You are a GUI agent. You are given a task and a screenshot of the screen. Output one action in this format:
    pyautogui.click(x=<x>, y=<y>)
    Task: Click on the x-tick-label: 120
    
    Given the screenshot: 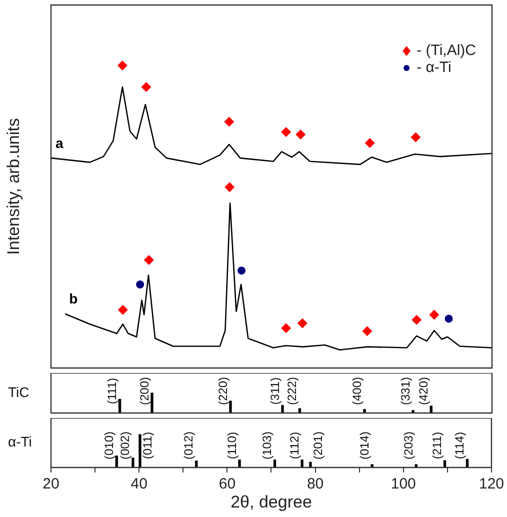 What is the action you would take?
    pyautogui.click(x=491, y=484)
    